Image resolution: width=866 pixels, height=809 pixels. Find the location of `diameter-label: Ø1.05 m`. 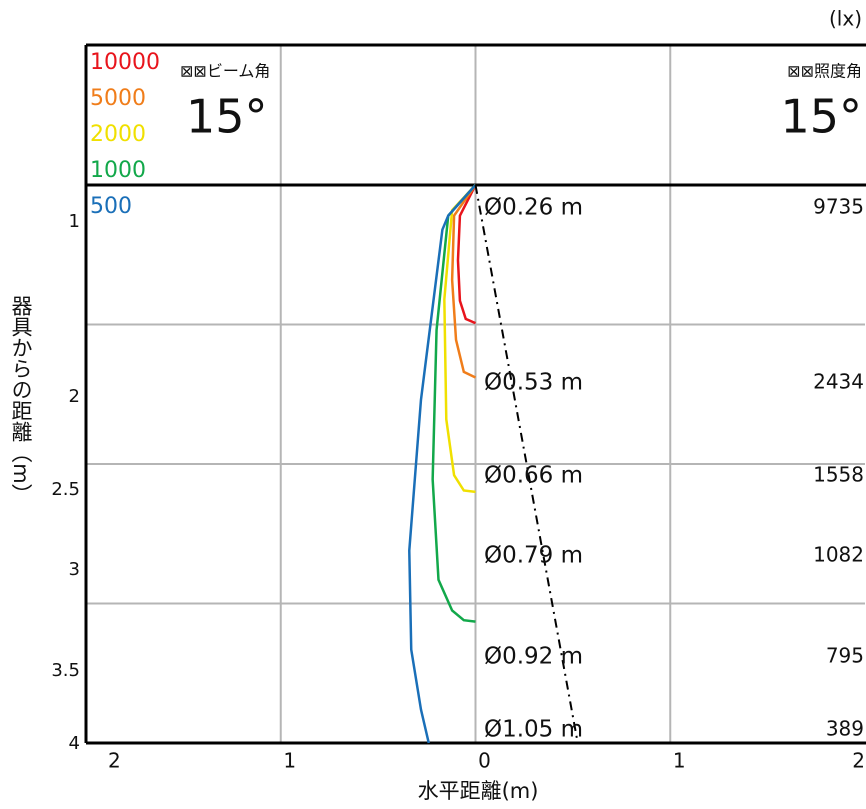

diameter-label: Ø1.05 m is located at coordinates (533, 730).